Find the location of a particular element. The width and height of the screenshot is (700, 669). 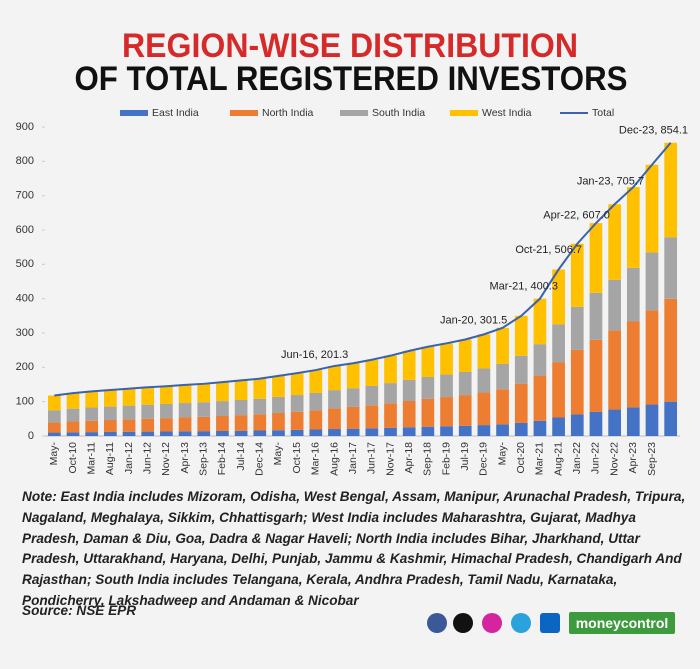

x-tick-label: Apr-23 is located at coordinates (633, 458).